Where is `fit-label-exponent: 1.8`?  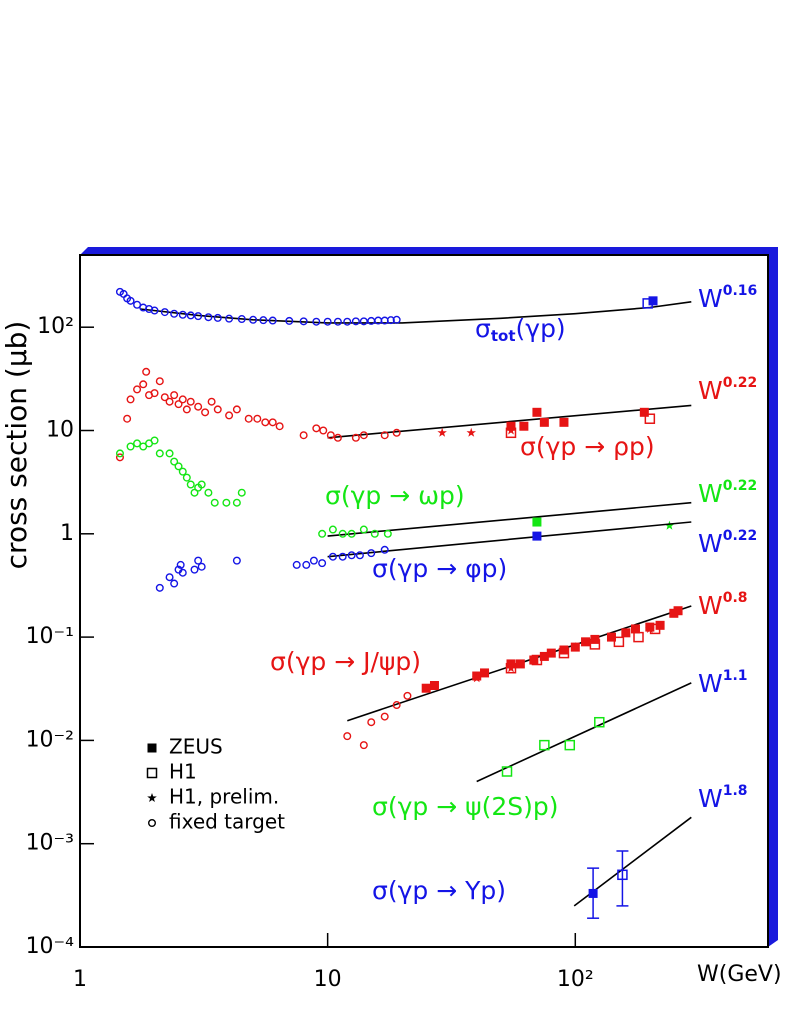
fit-label-exponent: 1.8 is located at coordinates (735, 791).